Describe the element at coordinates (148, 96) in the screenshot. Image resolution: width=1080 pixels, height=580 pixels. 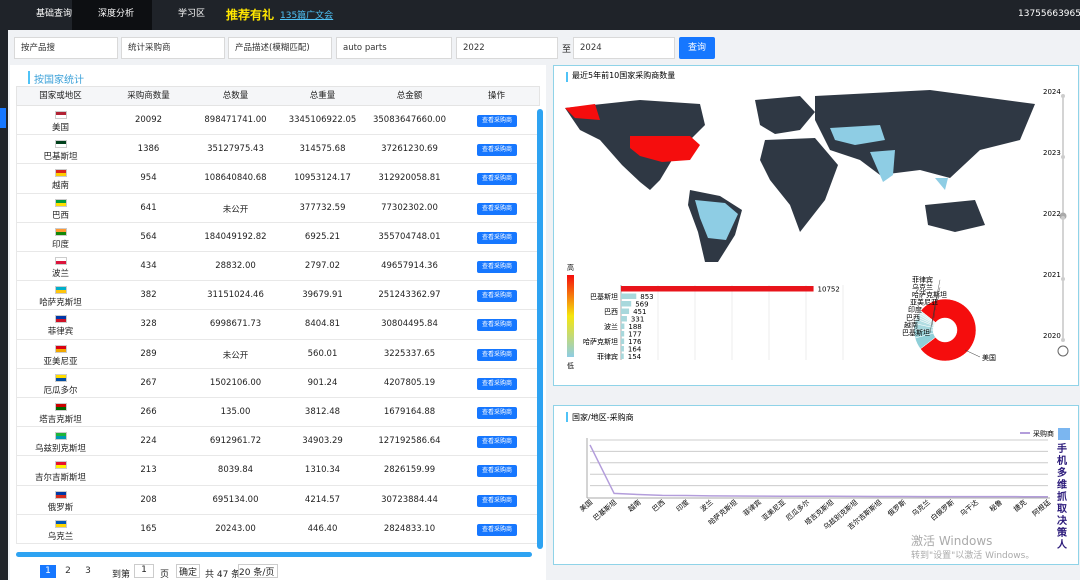
I see `column-header: 采购商数量` at that location.